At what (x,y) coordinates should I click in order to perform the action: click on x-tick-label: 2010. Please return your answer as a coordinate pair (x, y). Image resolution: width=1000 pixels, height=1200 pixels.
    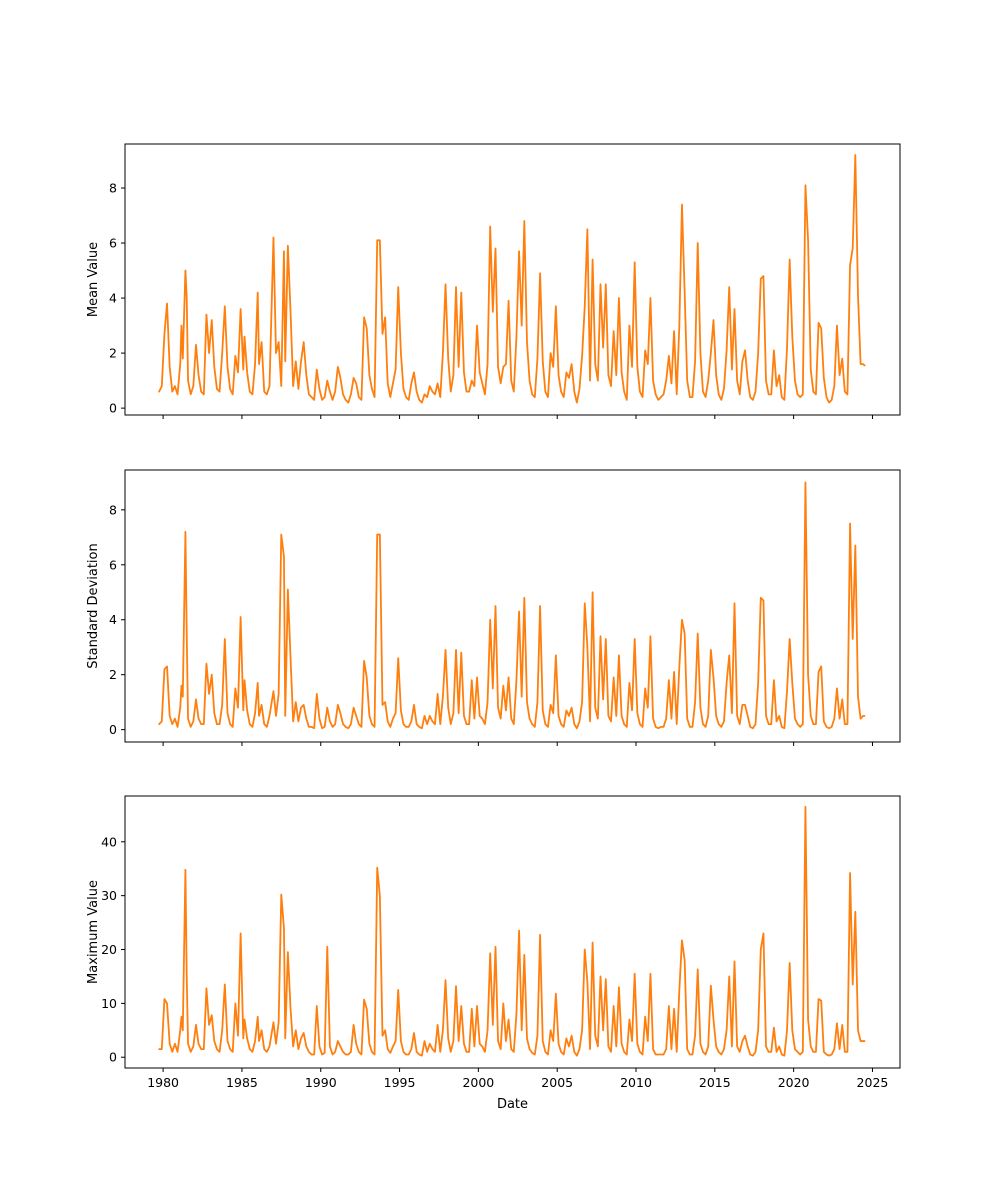
    Looking at the image, I should click on (636, 1082).